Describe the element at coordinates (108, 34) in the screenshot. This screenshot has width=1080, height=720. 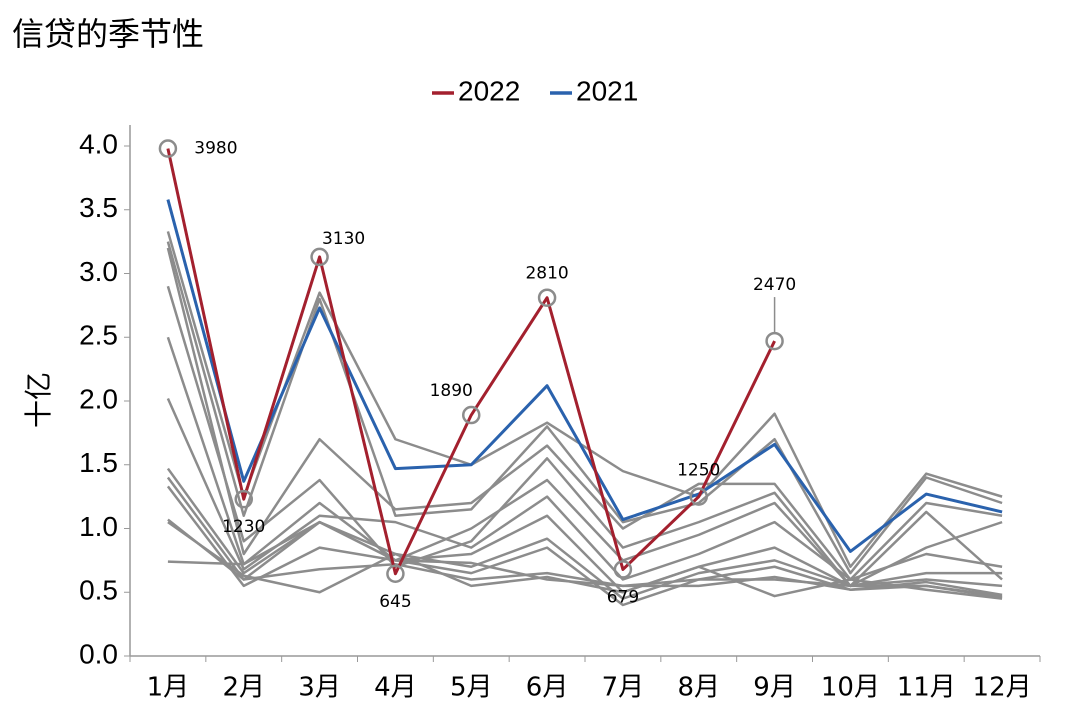
I see `chart-title: 信贷的季节性` at that location.